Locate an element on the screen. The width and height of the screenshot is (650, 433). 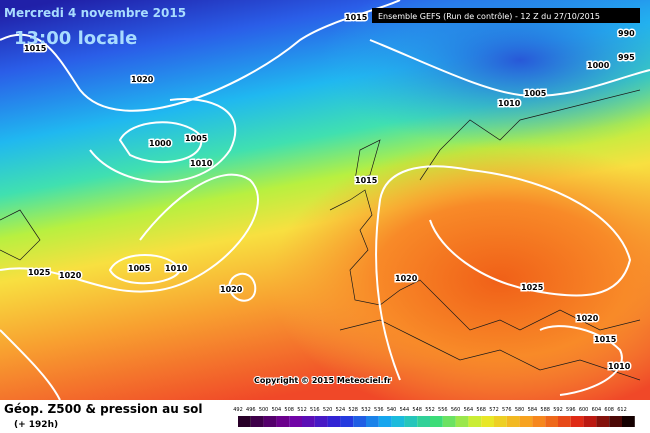
model-box is located at coordinates (506, 15).